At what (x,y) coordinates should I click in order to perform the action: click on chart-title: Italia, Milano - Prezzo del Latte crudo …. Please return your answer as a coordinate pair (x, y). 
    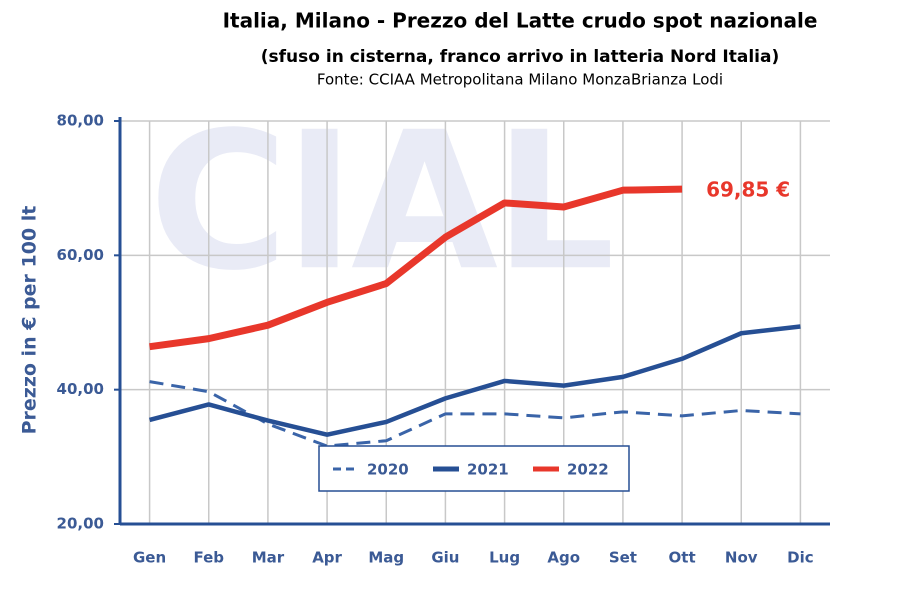
    Looking at the image, I should click on (520, 21).